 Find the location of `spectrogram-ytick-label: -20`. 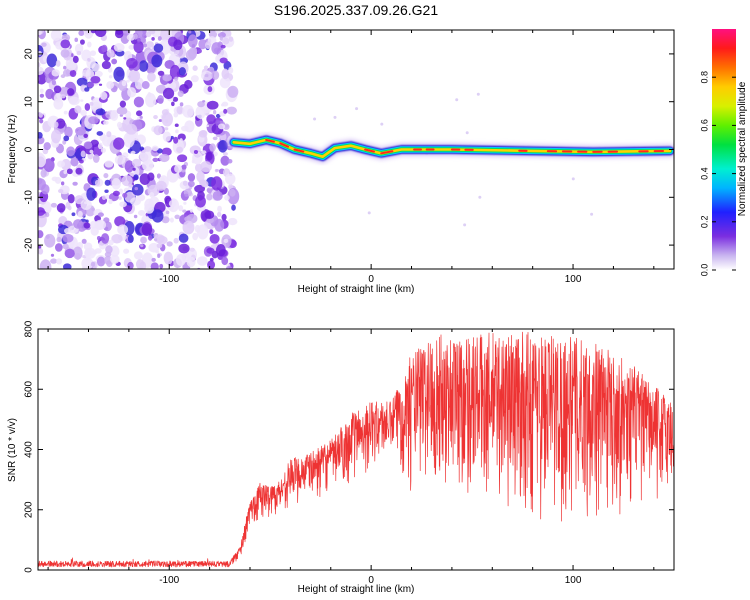

spectrogram-ytick-label: -20 is located at coordinates (29, 244).